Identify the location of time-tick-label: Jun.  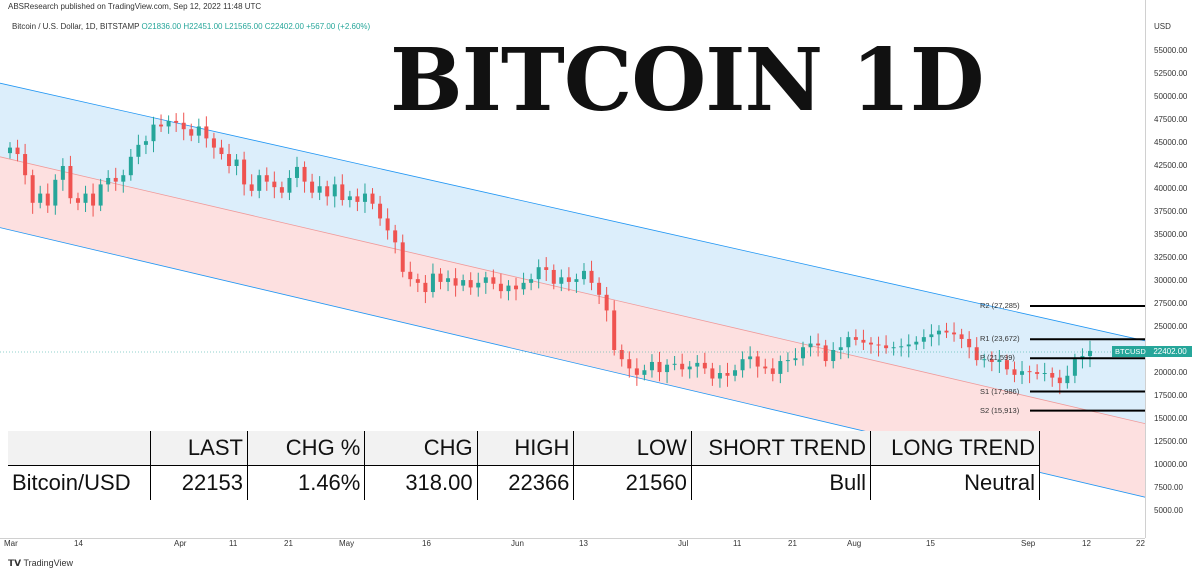
(517, 543).